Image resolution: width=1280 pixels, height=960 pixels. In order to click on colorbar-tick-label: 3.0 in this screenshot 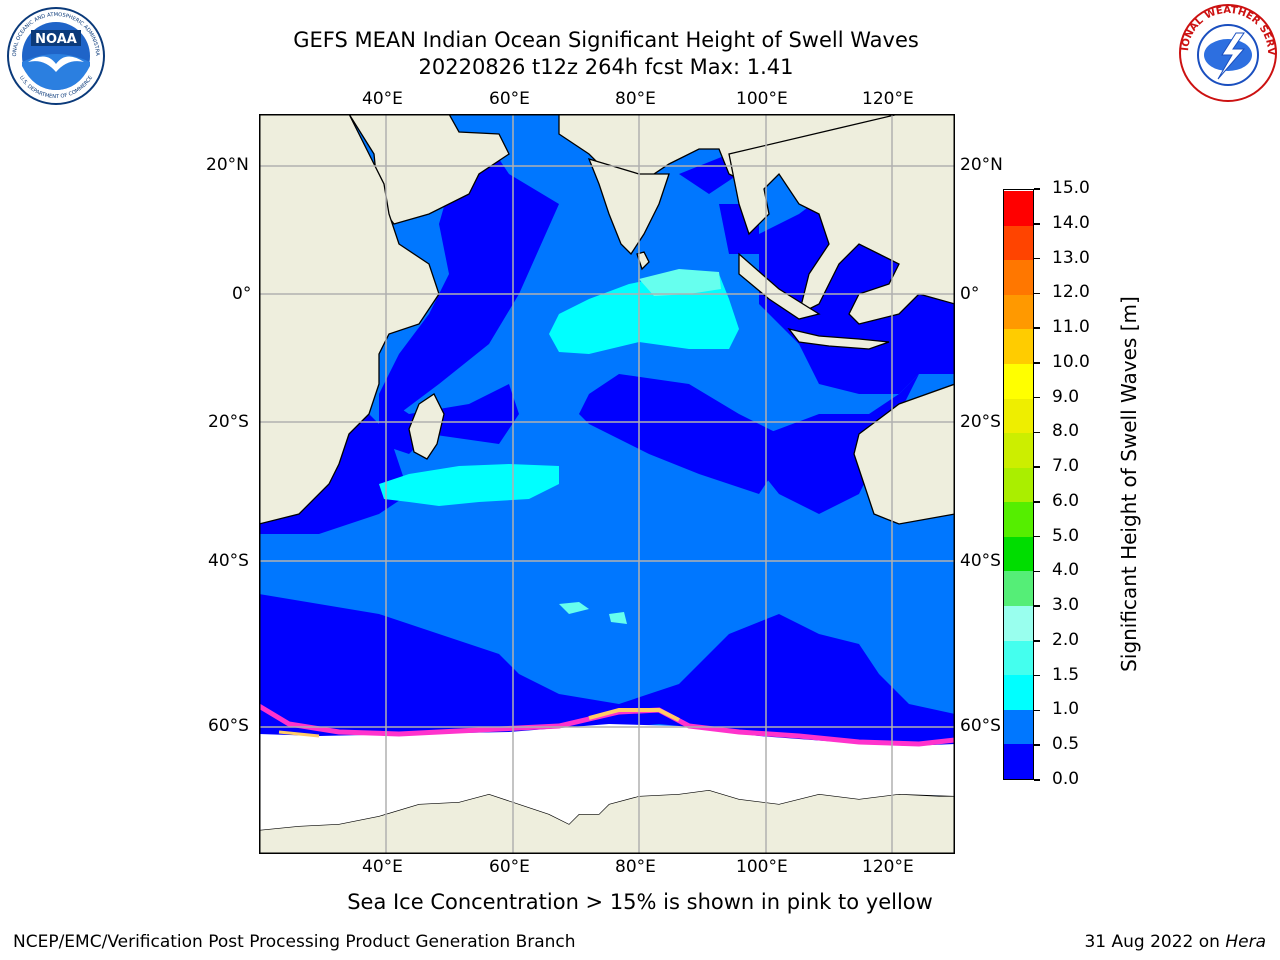, I will do `click(1066, 605)`.